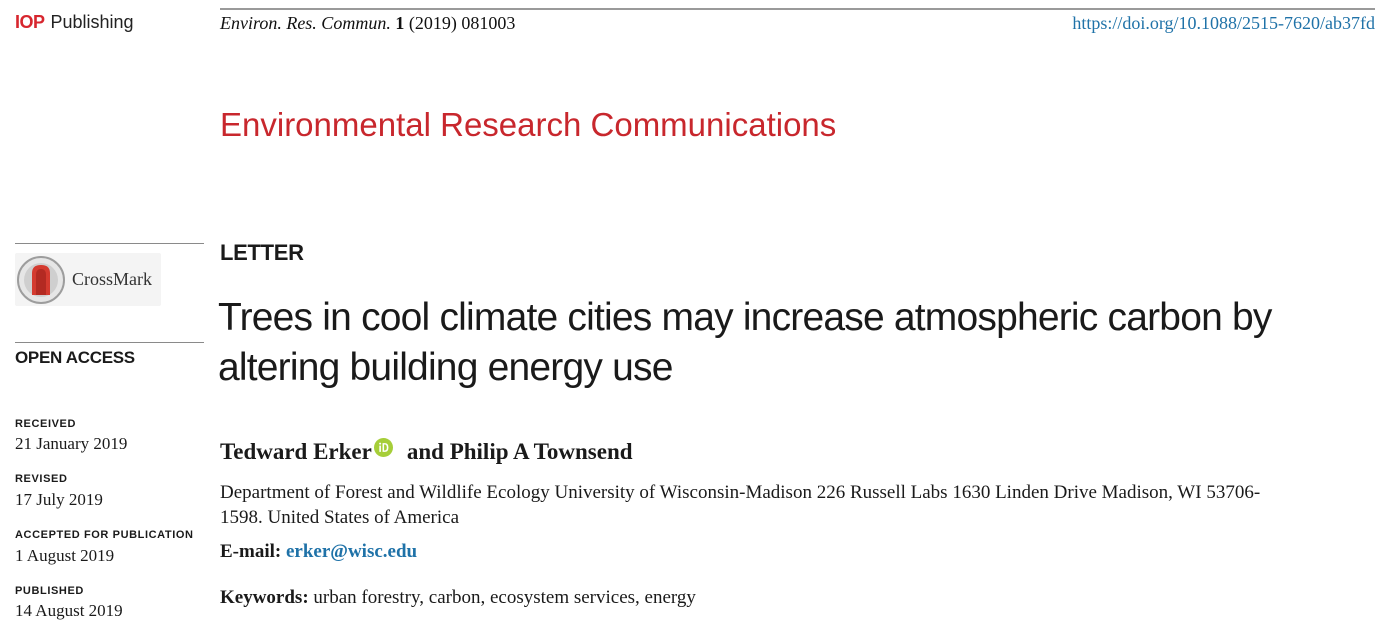  I want to click on crossmark-label: CrossMark, so click(112, 279).